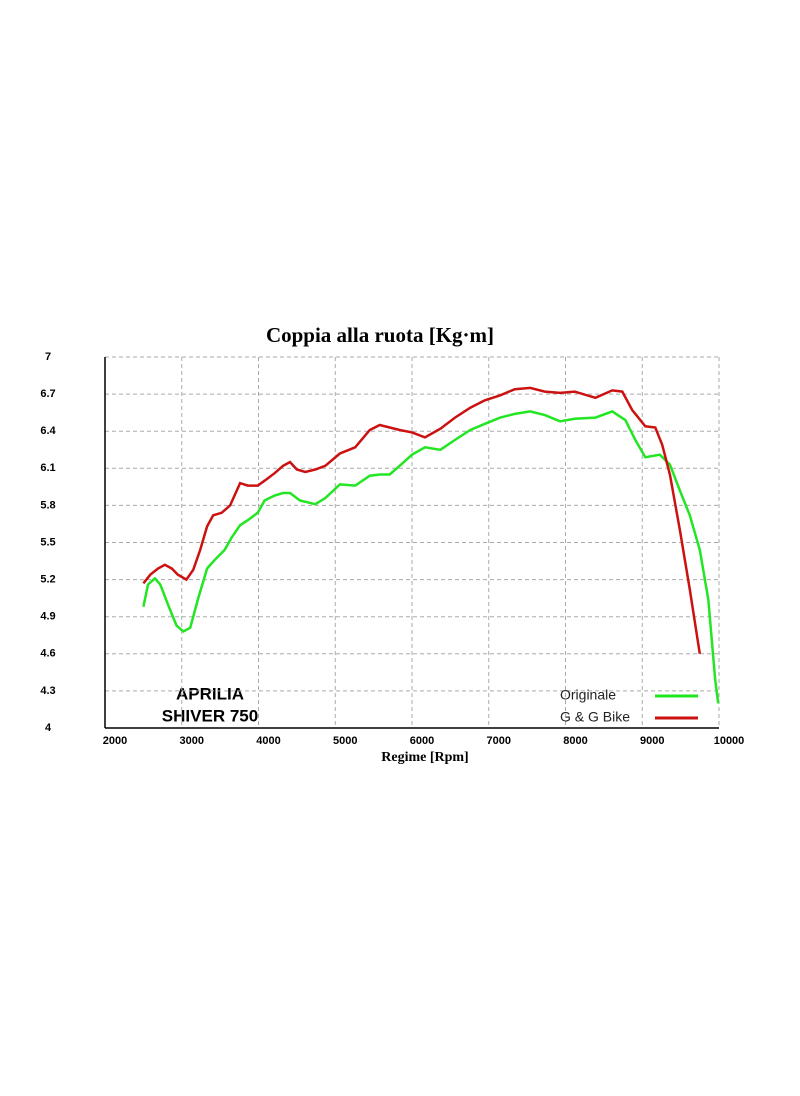  What do you see at coordinates (47, 617) in the screenshot?
I see `y-tick-label: 4.9` at bounding box center [47, 617].